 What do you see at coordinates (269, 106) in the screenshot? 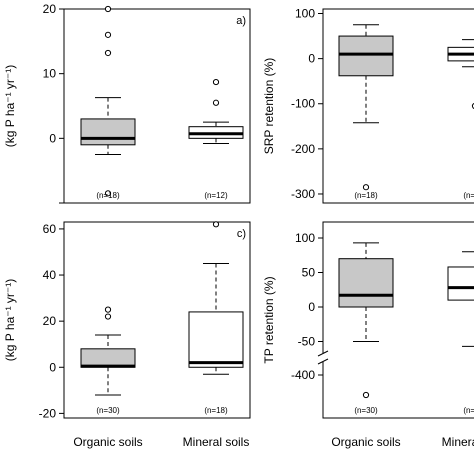
I see `y-axis-label: SRP retention (%)` at bounding box center [269, 106].